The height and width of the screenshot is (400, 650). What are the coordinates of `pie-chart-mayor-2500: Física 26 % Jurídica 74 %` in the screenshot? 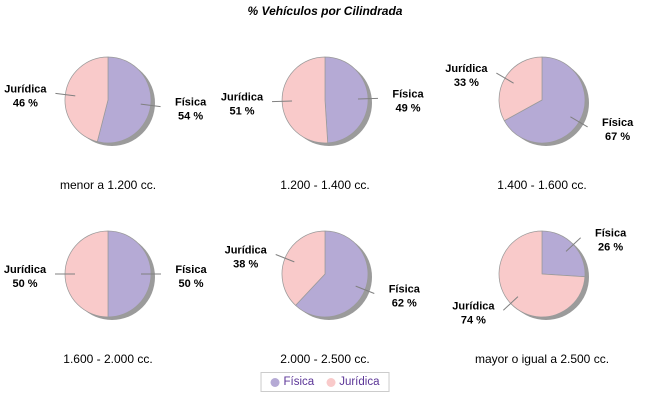 It's located at (539, 277).